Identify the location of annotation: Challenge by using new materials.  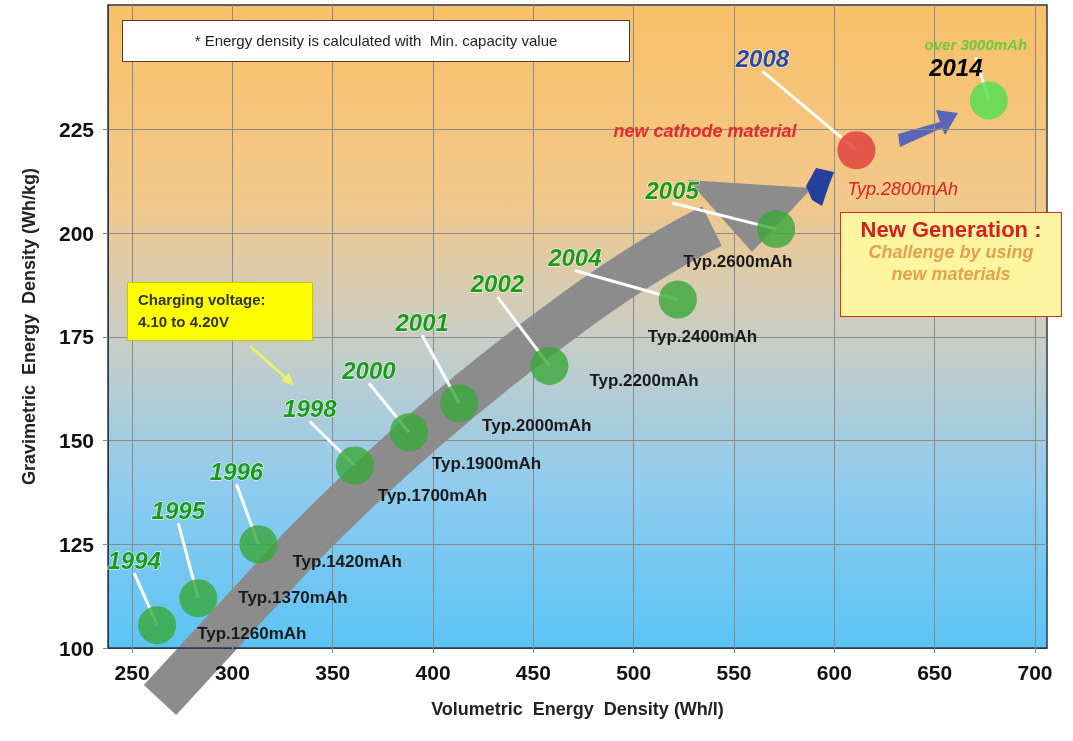
(951, 263).